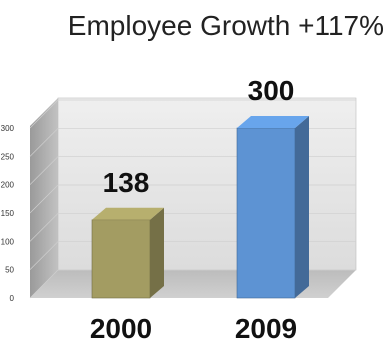 The height and width of the screenshot is (347, 388). I want to click on bar-2009, so click(272, 207).